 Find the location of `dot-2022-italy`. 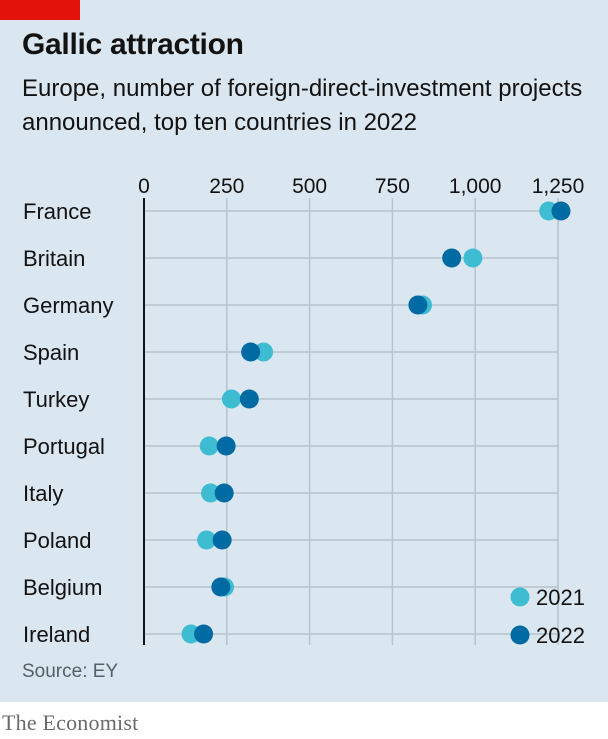

dot-2022-italy is located at coordinates (224, 493).